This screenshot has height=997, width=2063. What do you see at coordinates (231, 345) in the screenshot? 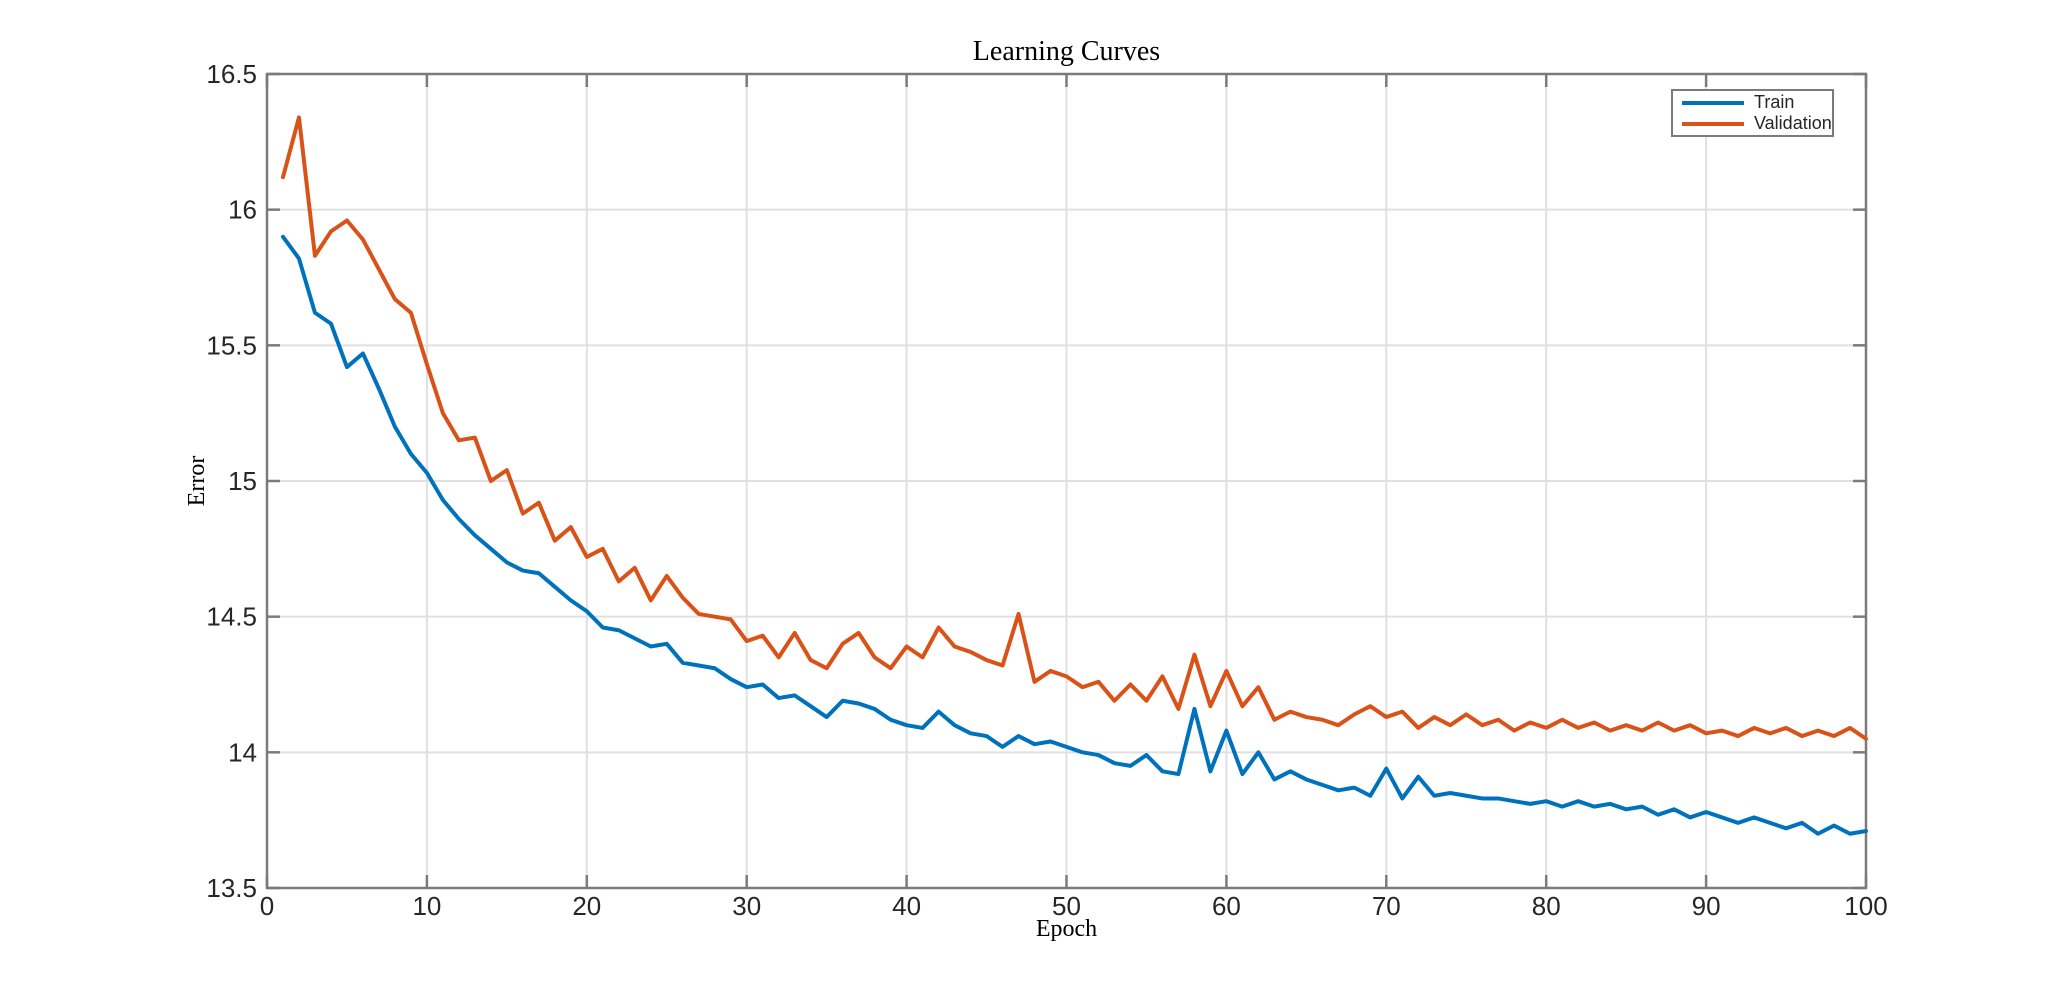
I see `y-tick-label: 15.5` at bounding box center [231, 345].